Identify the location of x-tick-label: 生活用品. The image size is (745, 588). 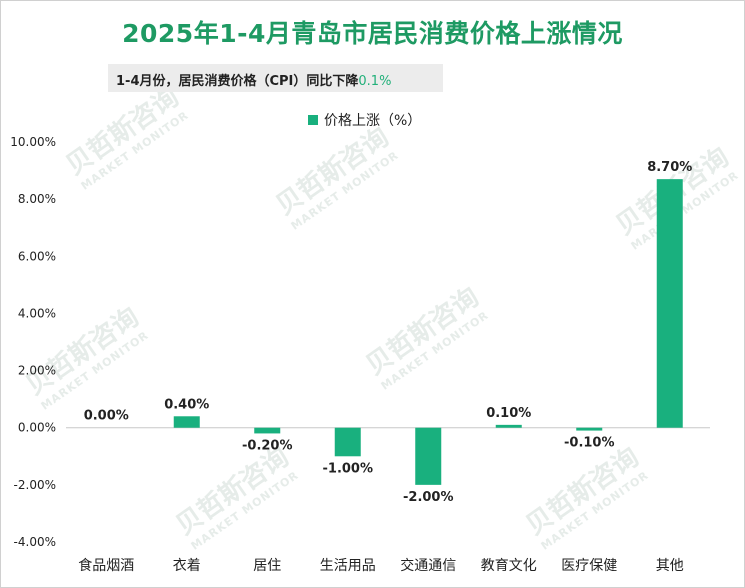
(348, 566).